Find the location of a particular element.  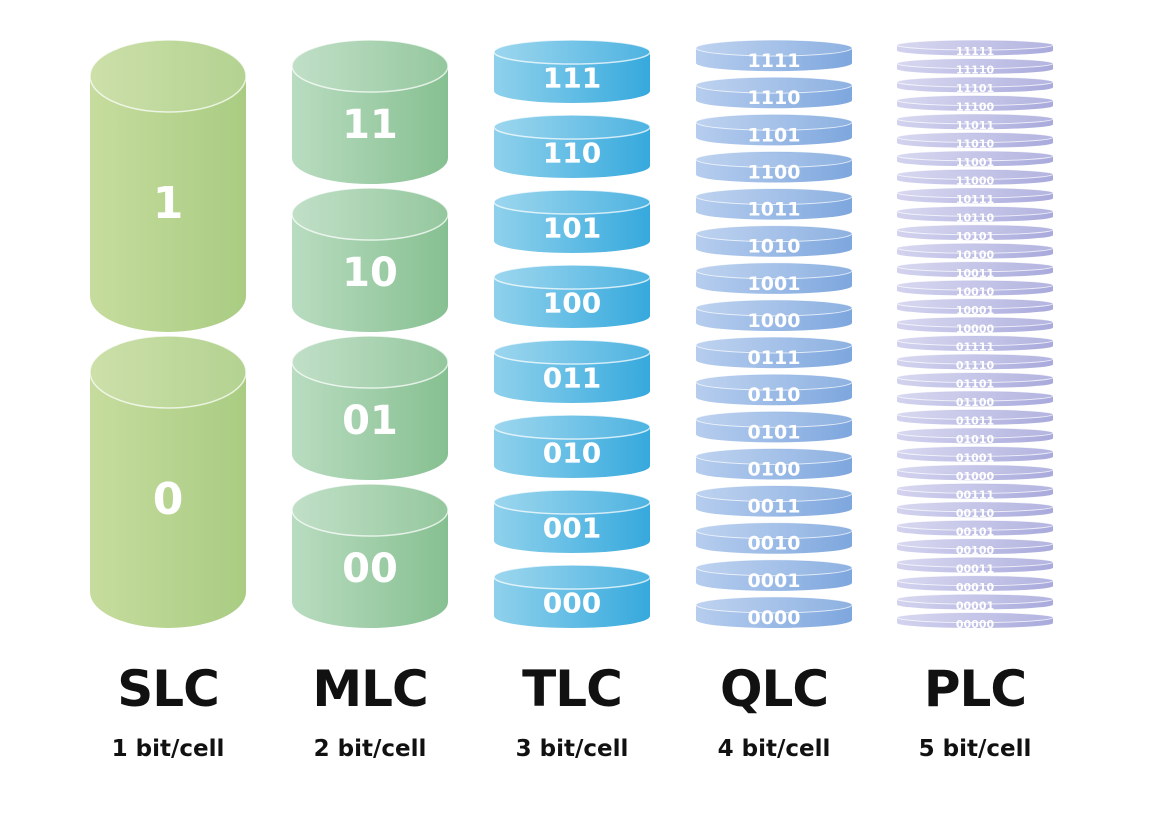

cell-plc-00101: 00101 is located at coordinates (975, 528).